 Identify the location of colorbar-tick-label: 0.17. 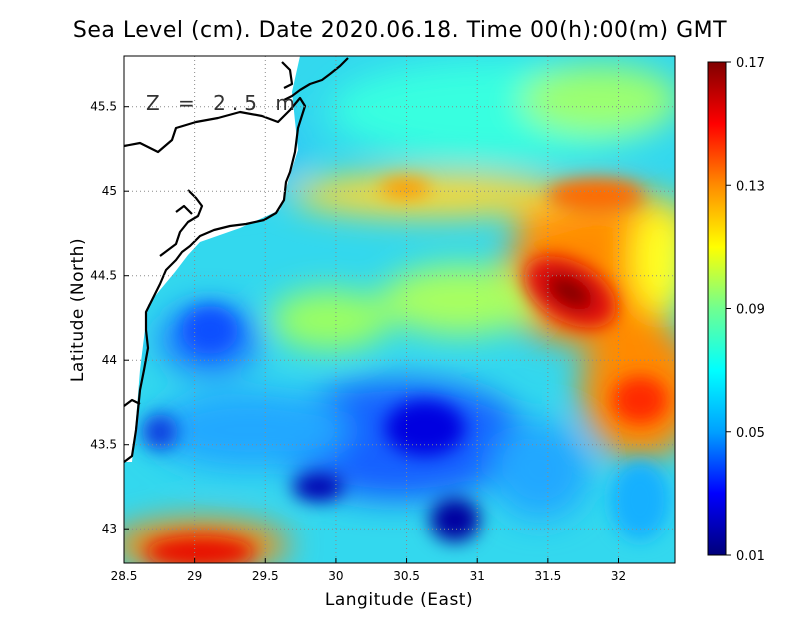
(750, 63).